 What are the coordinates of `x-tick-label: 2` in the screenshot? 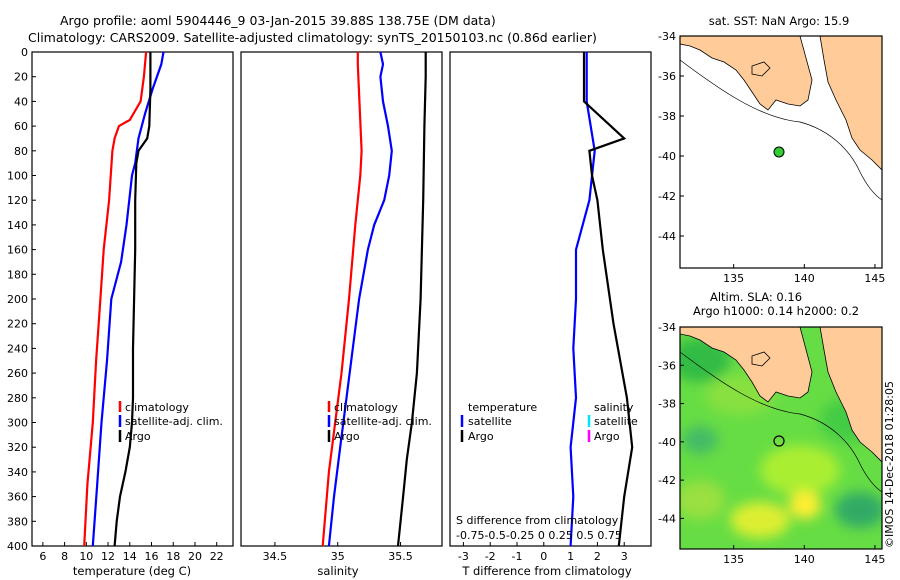 It's located at (597, 556).